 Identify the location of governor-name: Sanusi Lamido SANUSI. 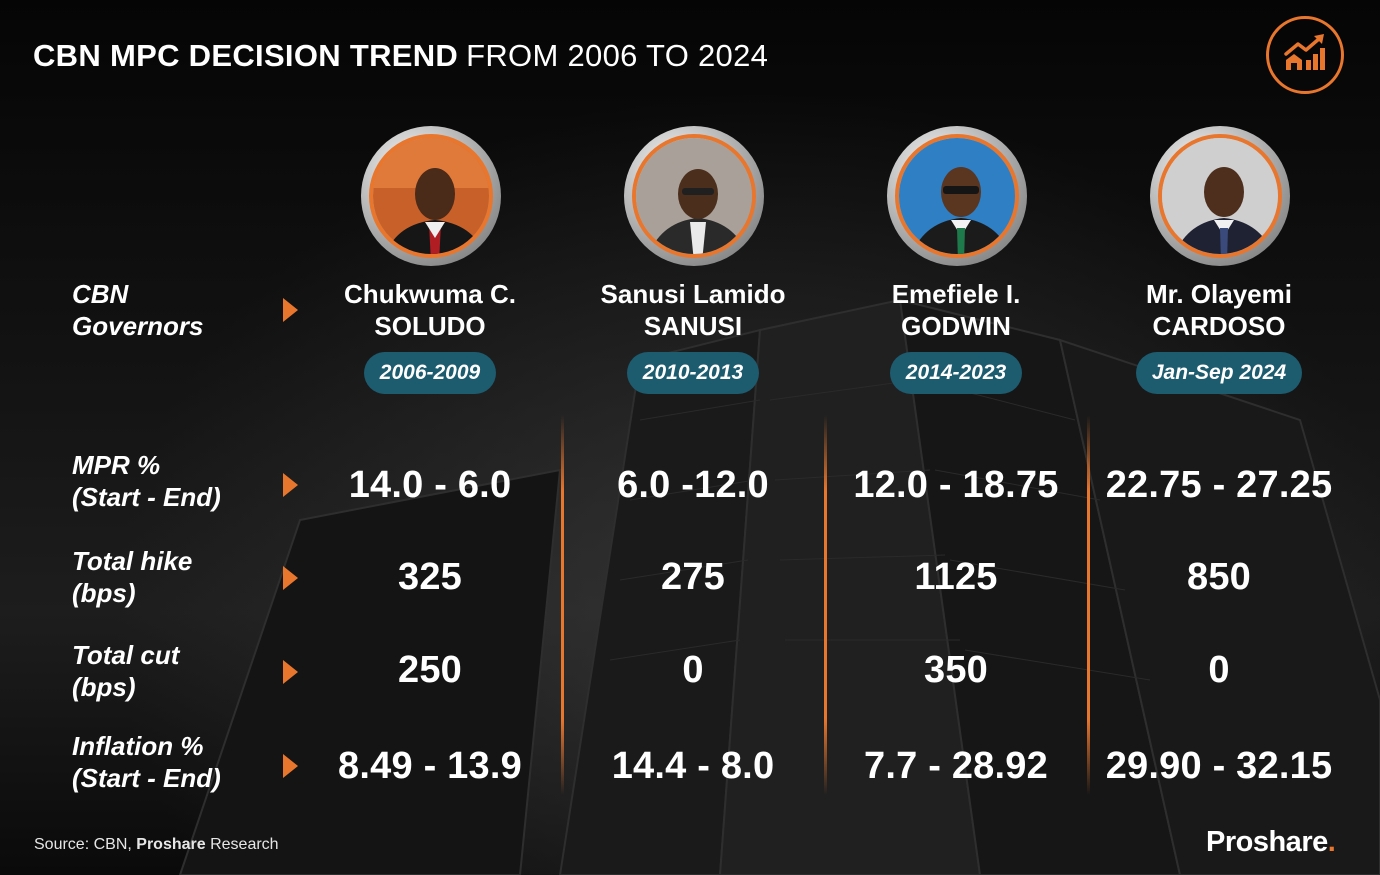
(693, 310).